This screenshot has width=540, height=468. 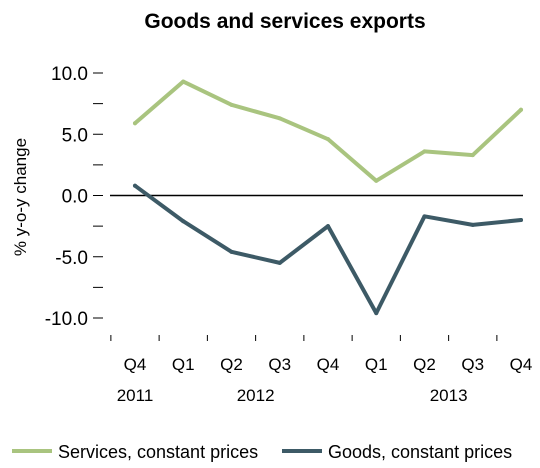 I want to click on y-tick-label: 10.0, so click(x=69, y=74).